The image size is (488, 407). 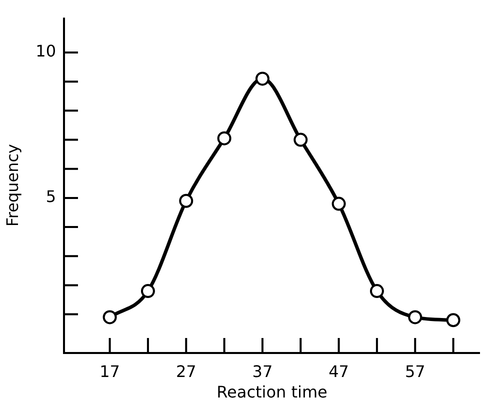 What do you see at coordinates (272, 392) in the screenshot?
I see `x-axis-title: Reaction time` at bounding box center [272, 392].